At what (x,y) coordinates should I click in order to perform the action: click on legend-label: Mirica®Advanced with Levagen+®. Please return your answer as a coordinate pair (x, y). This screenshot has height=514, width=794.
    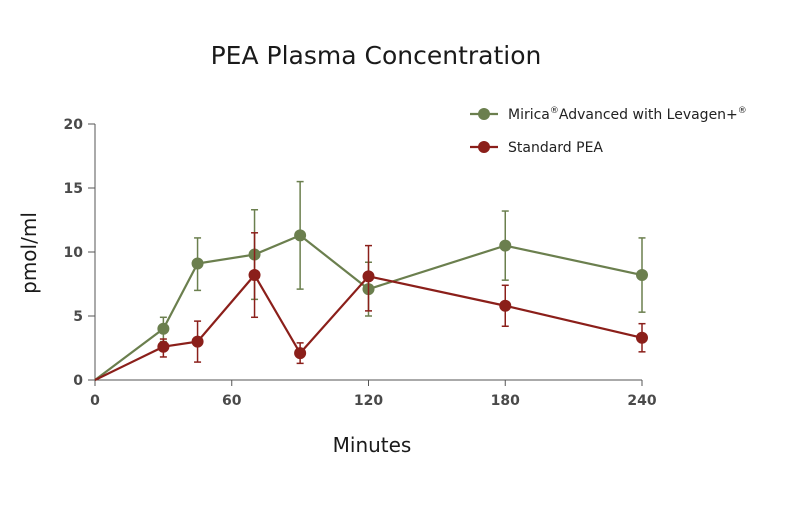
    Looking at the image, I should click on (627, 114).